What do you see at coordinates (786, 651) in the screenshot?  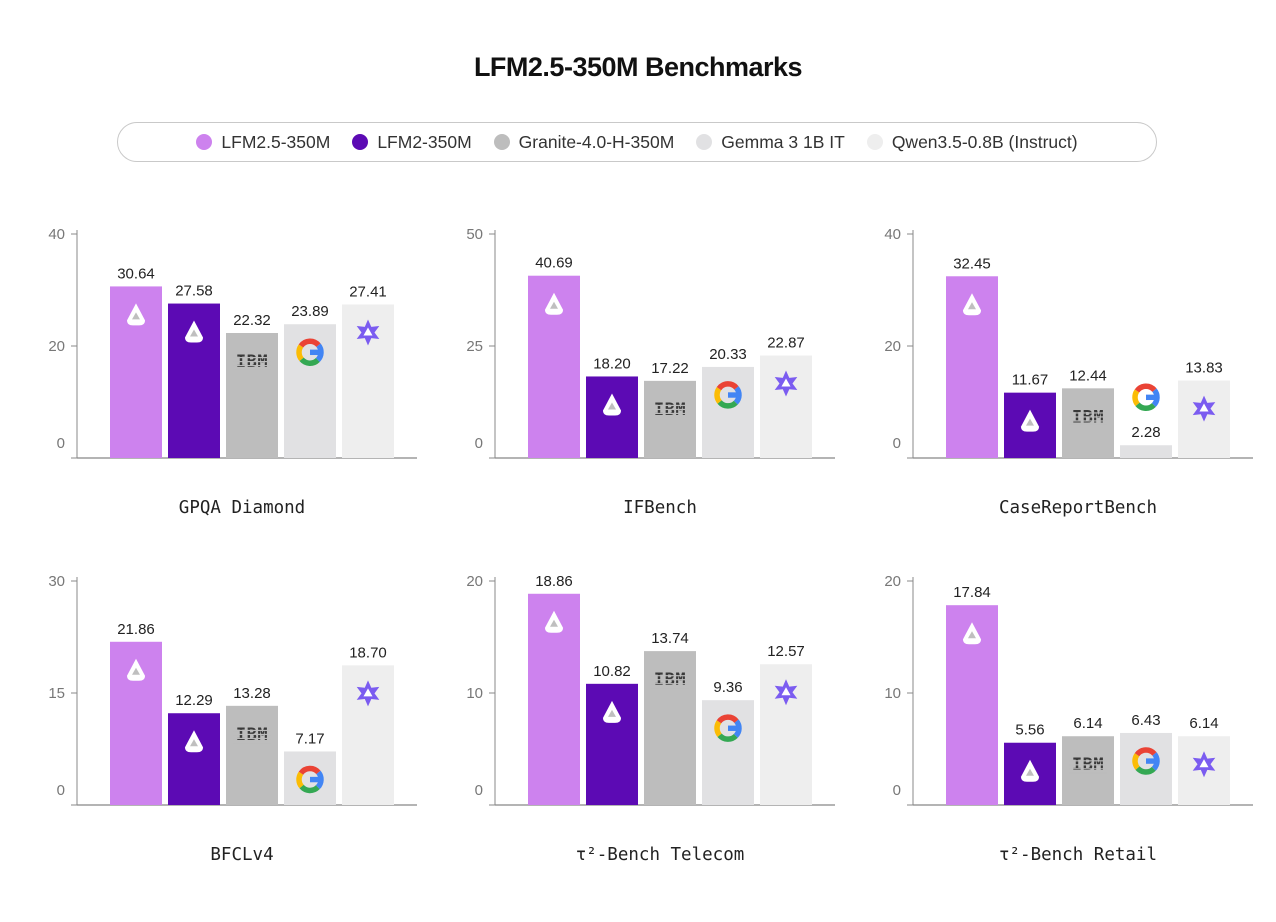 I see `data-label: 12.57` at bounding box center [786, 651].